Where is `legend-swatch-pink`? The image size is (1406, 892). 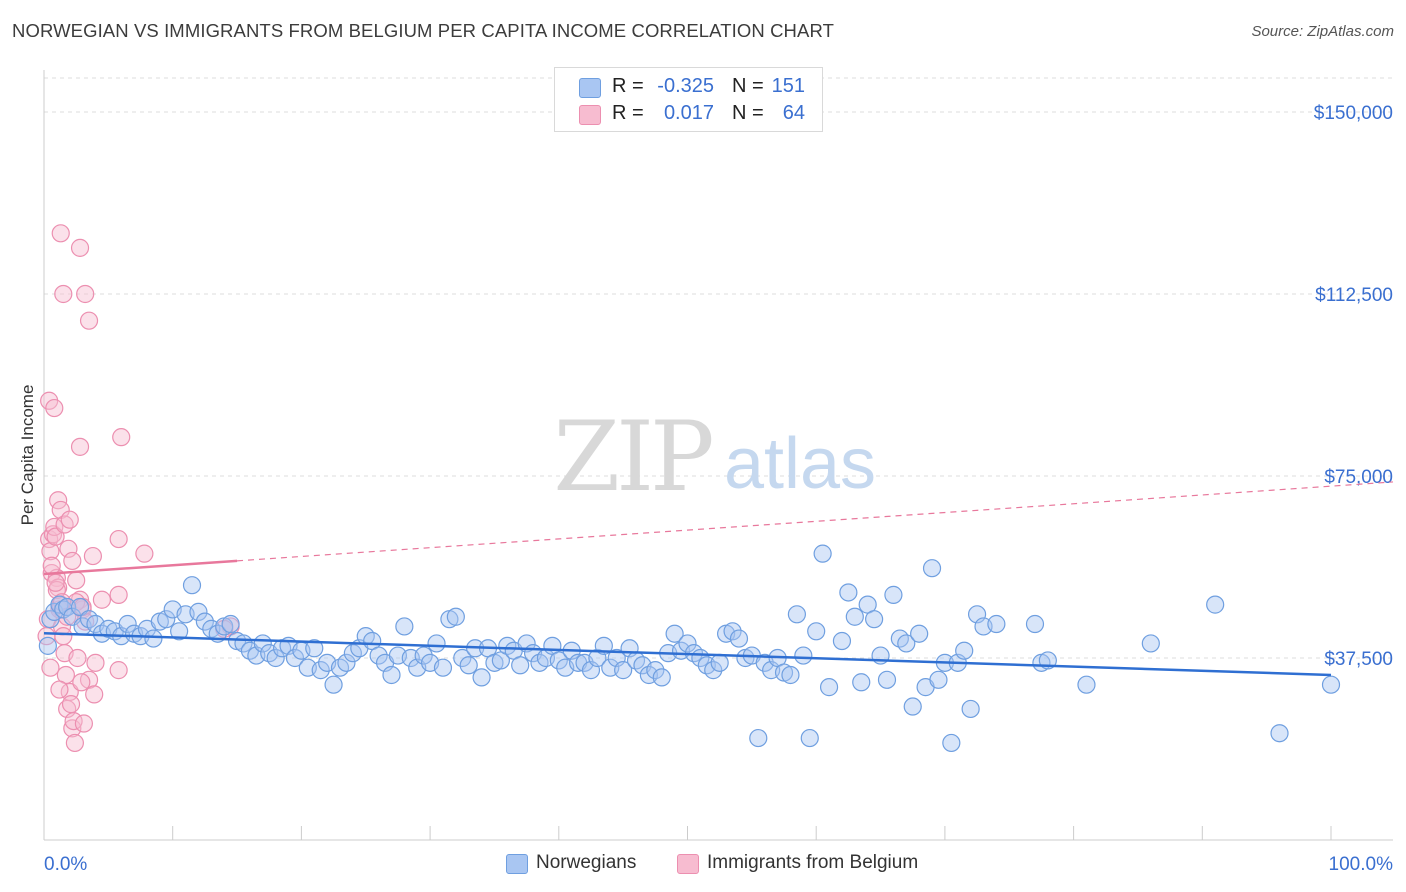
legend-swatch-pink is located at coordinates (590, 115).